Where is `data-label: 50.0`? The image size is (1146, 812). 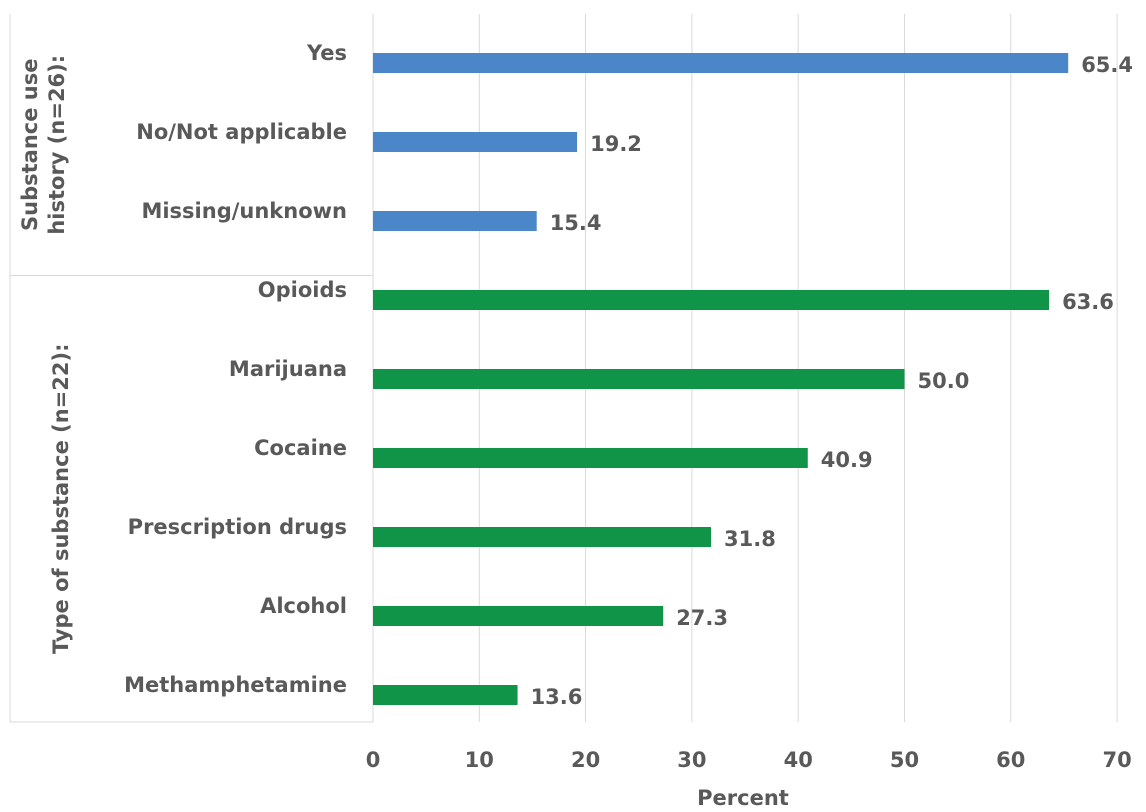 data-label: 50.0 is located at coordinates (944, 381).